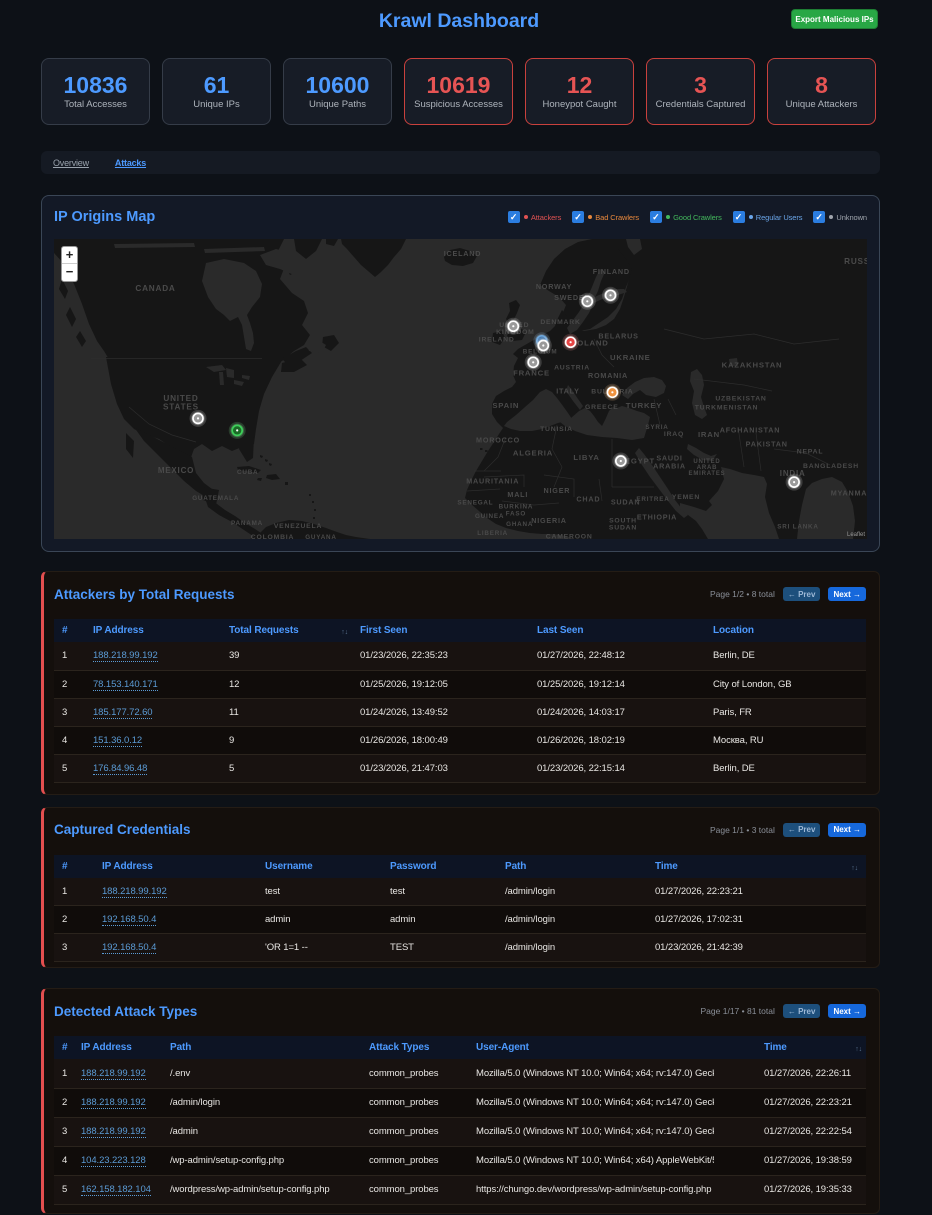 The width and height of the screenshot is (932, 1215). I want to click on svg-text: COLOMBIA, so click(272, 536).